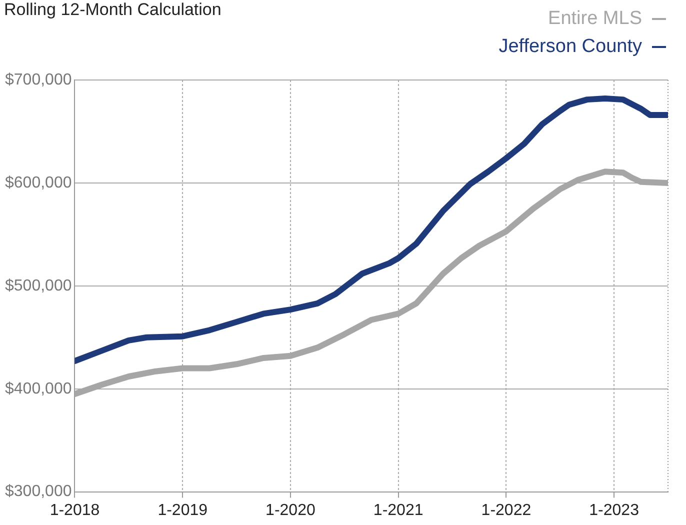 The width and height of the screenshot is (686, 525). What do you see at coordinates (183, 510) in the screenshot?
I see `x-tick-label: 1-2019` at bounding box center [183, 510].